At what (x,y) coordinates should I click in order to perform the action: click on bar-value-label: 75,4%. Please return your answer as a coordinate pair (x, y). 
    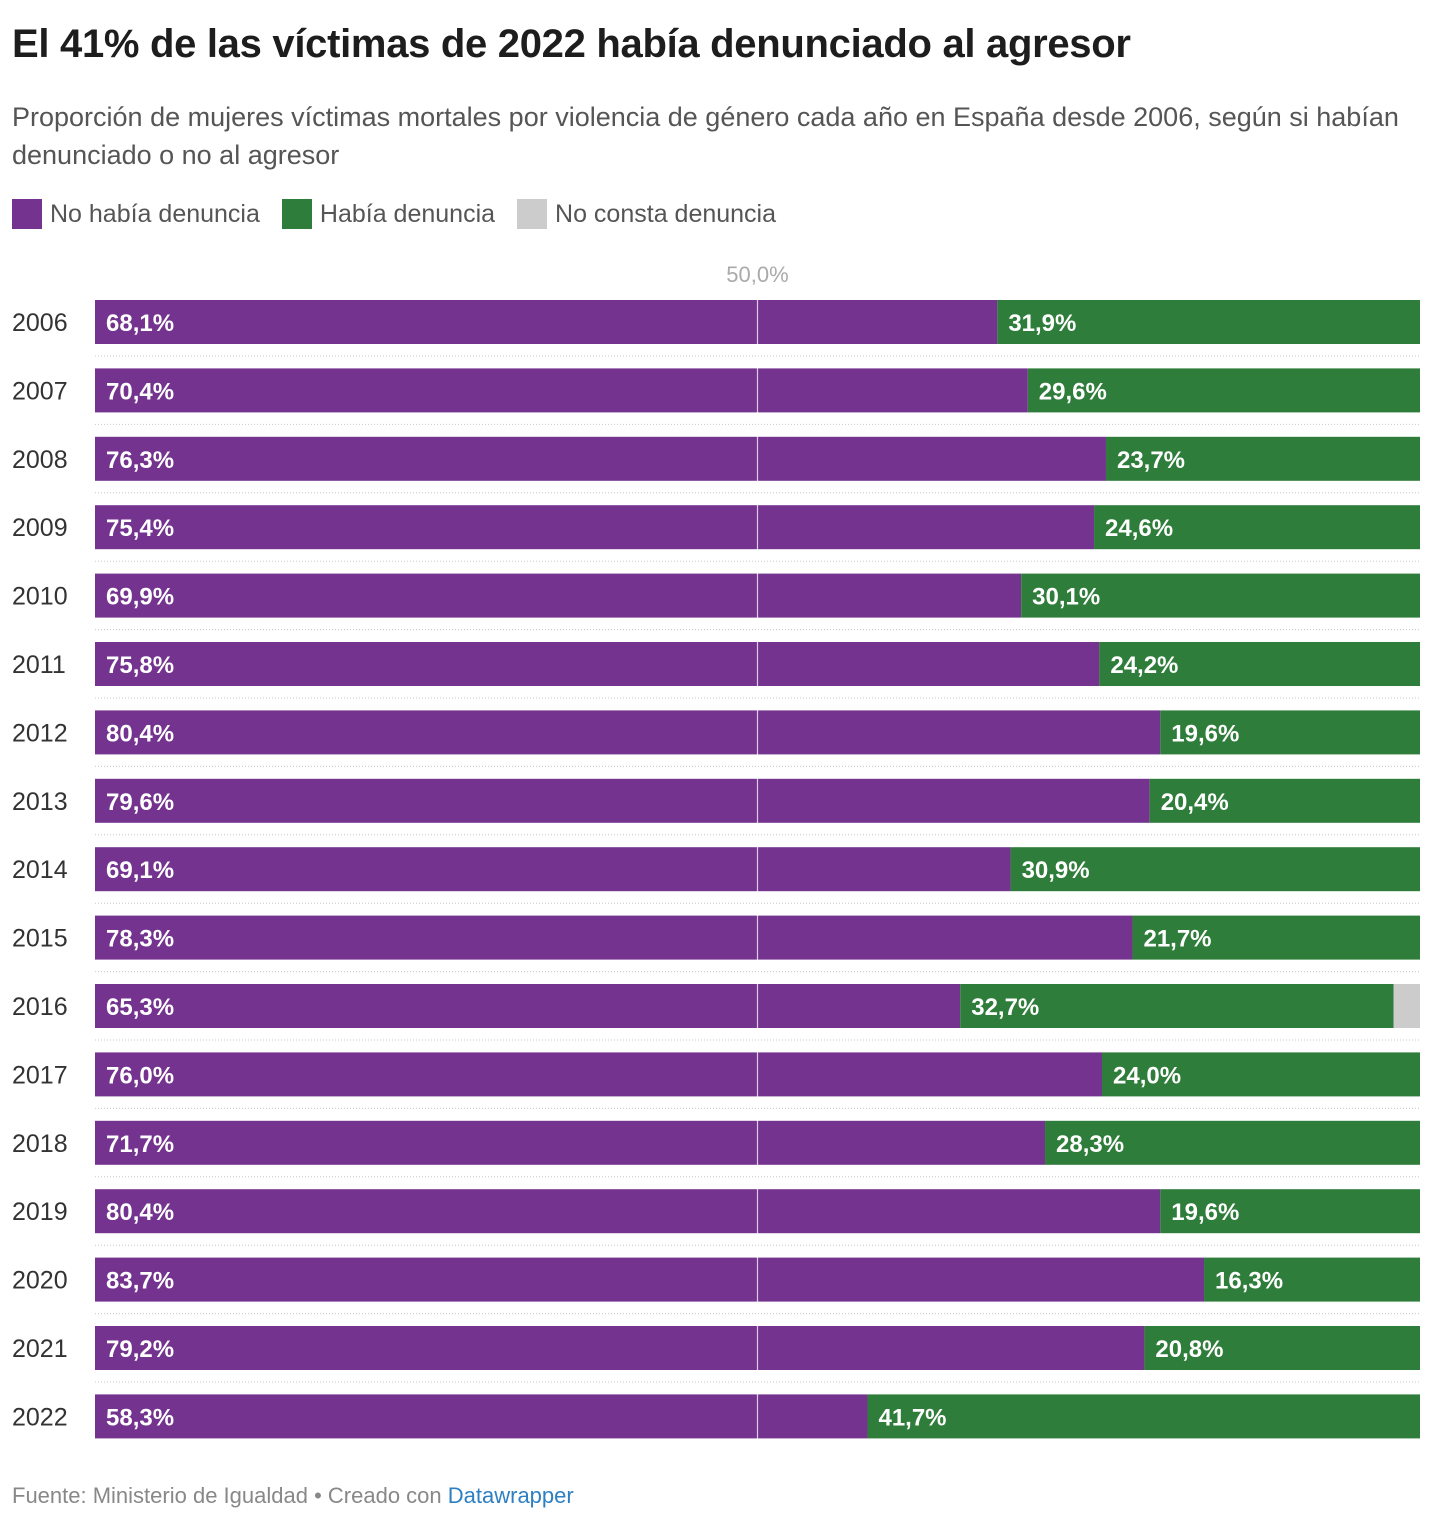
    Looking at the image, I should click on (140, 528).